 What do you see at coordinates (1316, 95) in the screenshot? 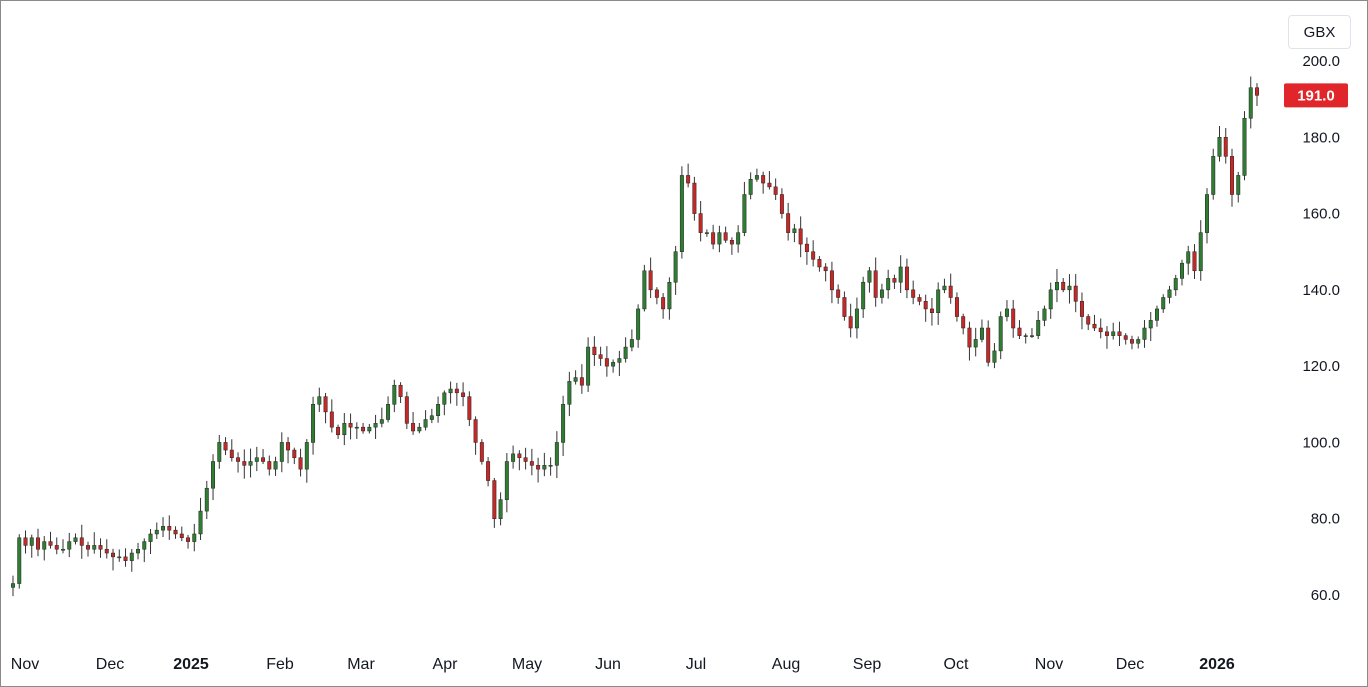
I see `last-price-tag` at bounding box center [1316, 95].